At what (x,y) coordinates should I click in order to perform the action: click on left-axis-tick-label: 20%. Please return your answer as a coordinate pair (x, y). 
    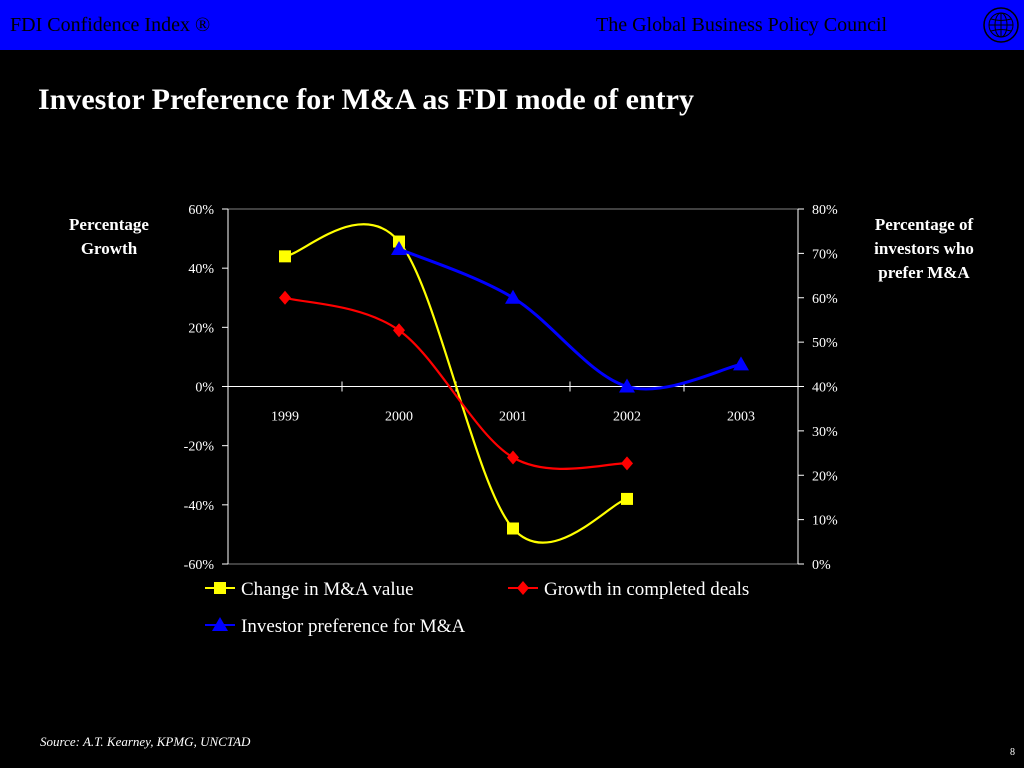
    Looking at the image, I should click on (201, 328).